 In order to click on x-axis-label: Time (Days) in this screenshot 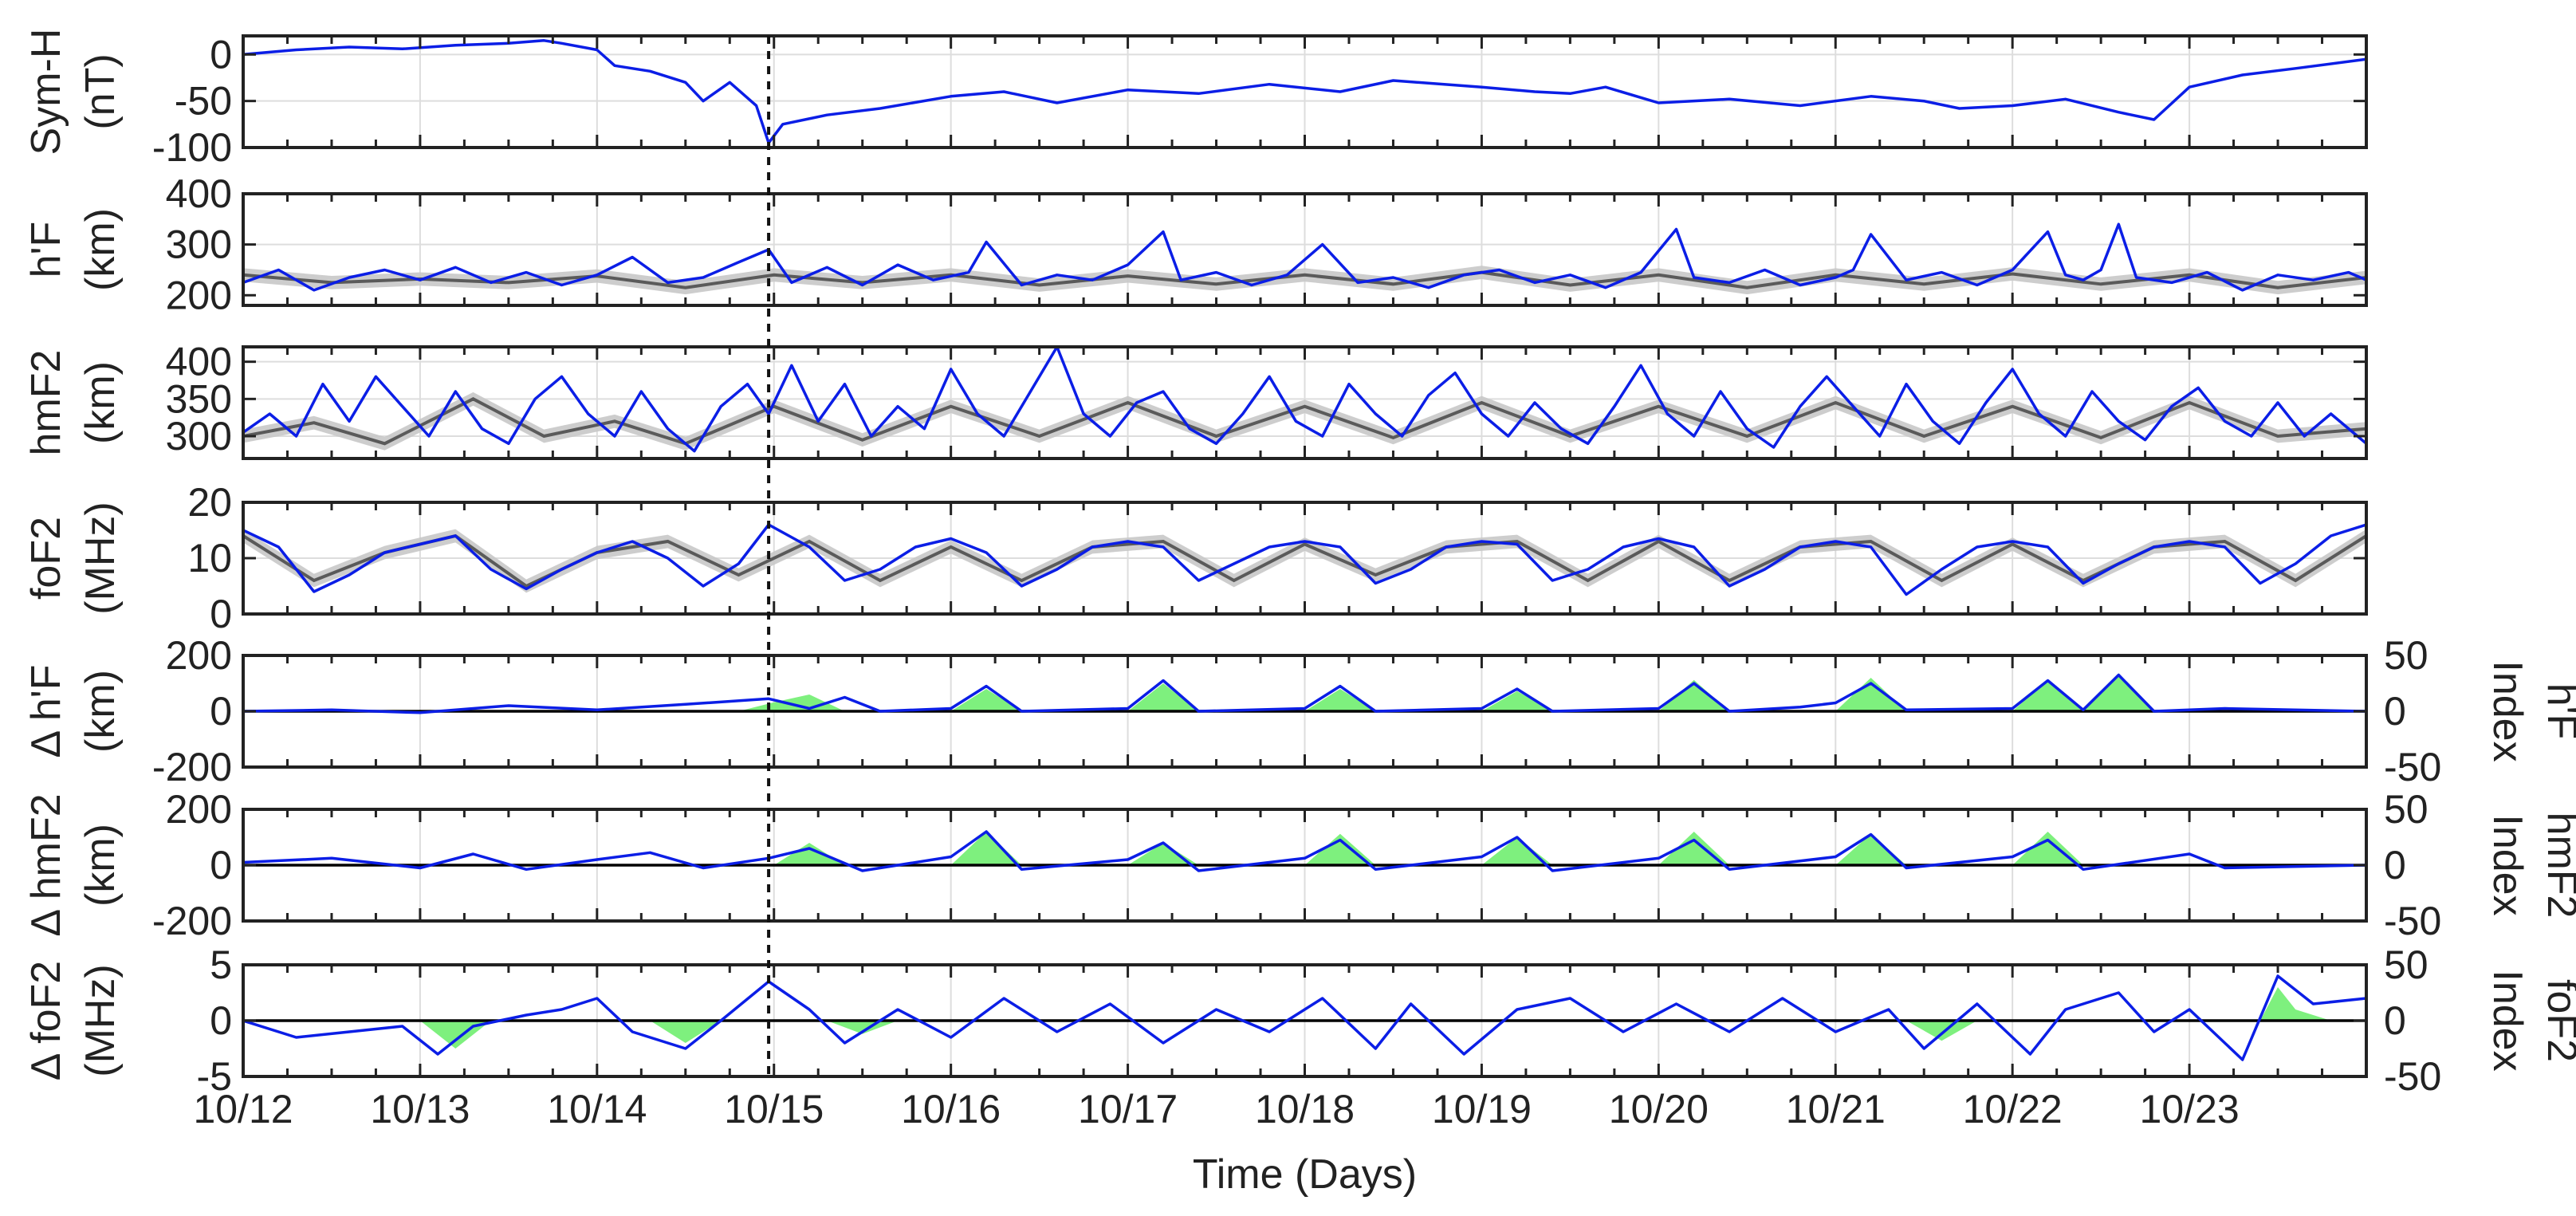, I will do `click(1305, 1174)`.